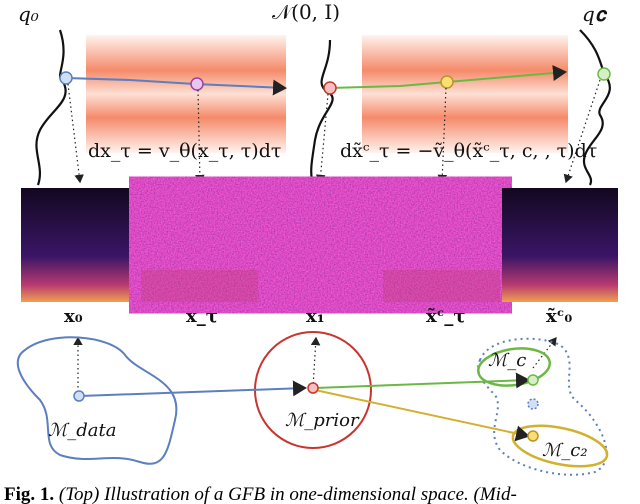  I want to click on spectrogram-xtau-c, so click(441, 245).